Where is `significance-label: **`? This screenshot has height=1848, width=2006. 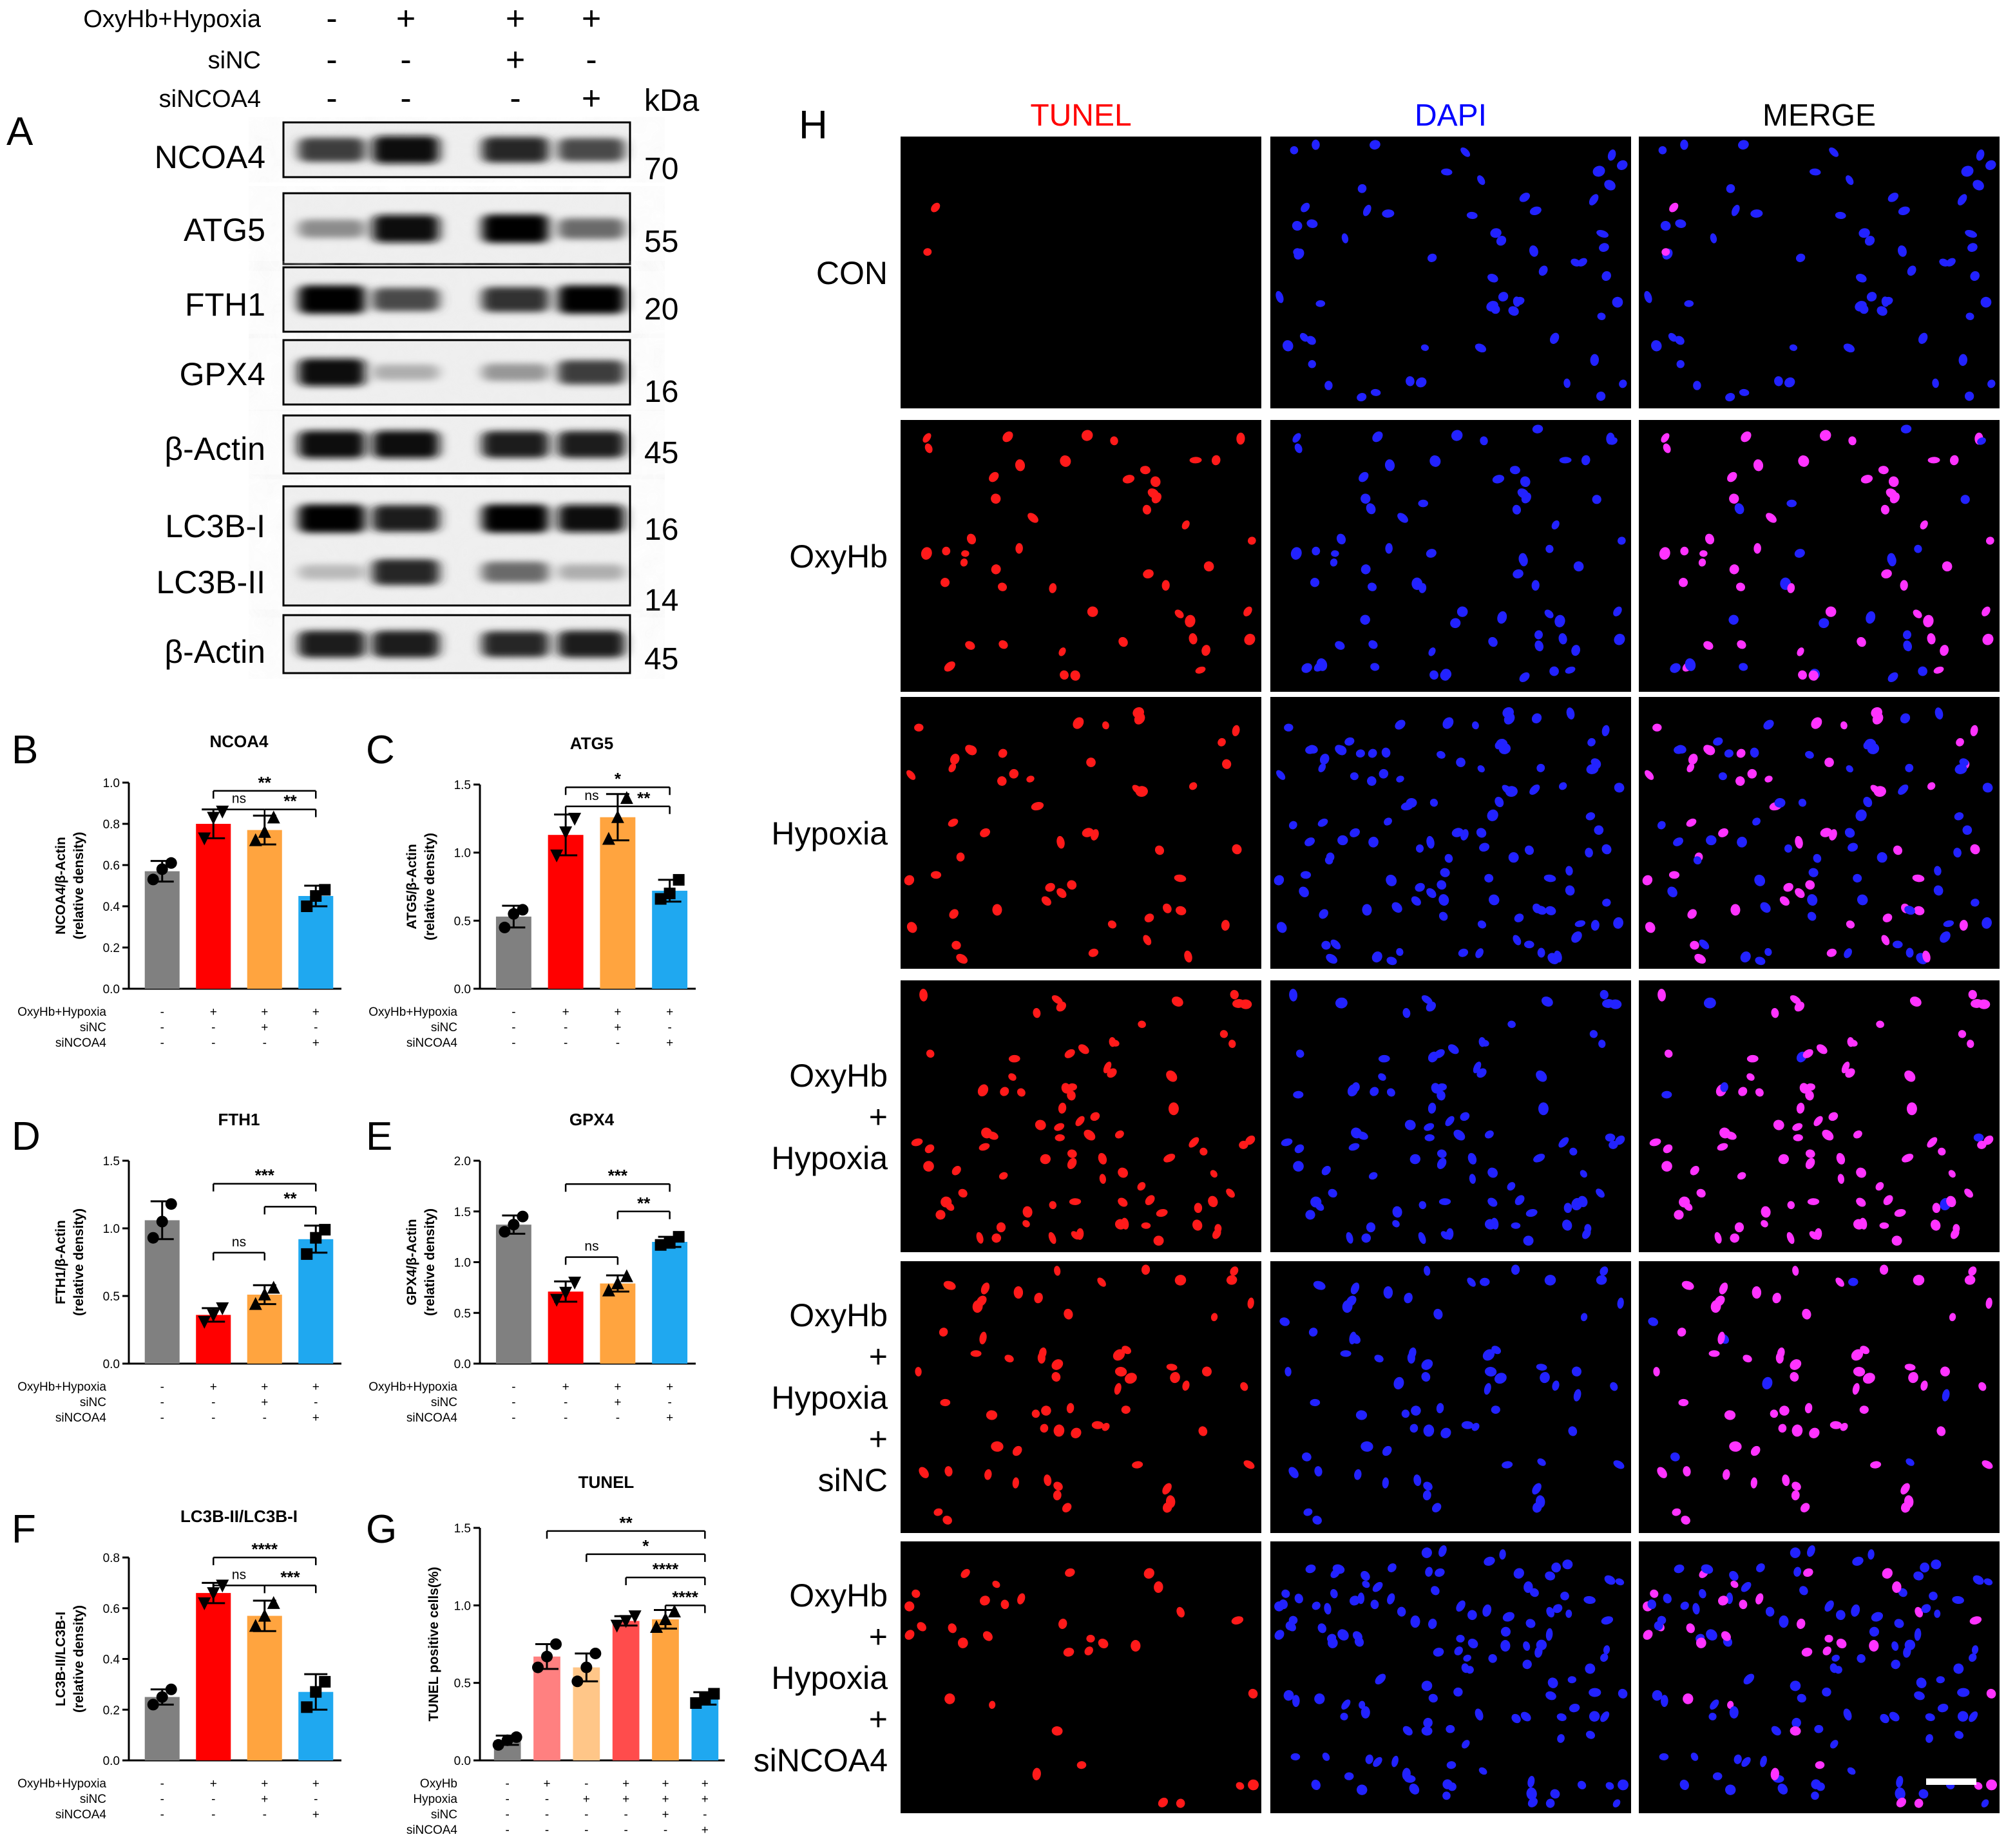 significance-label: ** is located at coordinates (644, 798).